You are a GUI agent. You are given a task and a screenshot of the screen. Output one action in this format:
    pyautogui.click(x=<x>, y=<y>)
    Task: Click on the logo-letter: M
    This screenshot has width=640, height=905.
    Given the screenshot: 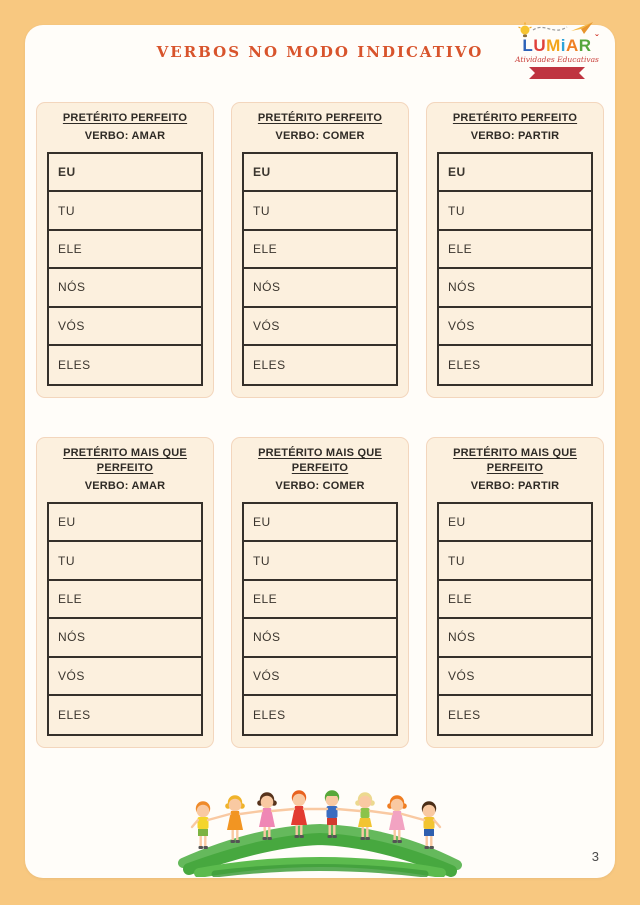 What is the action you would take?
    pyautogui.click(x=553, y=45)
    